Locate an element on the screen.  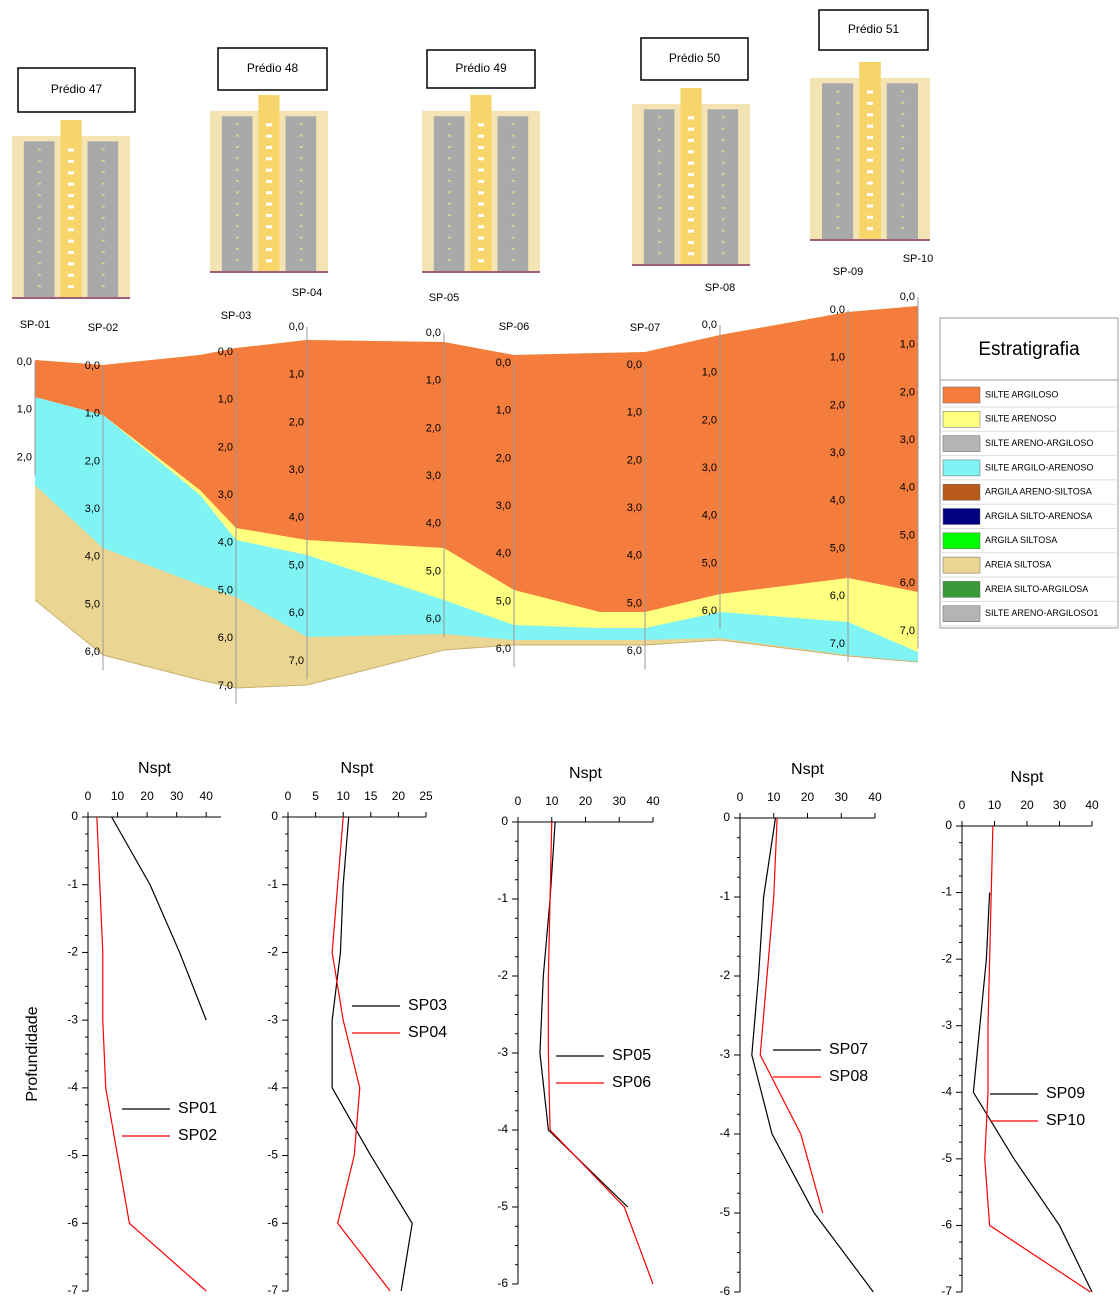
legend-label: SILTE ARENO-ARGILOSO is located at coordinates (1039, 443).